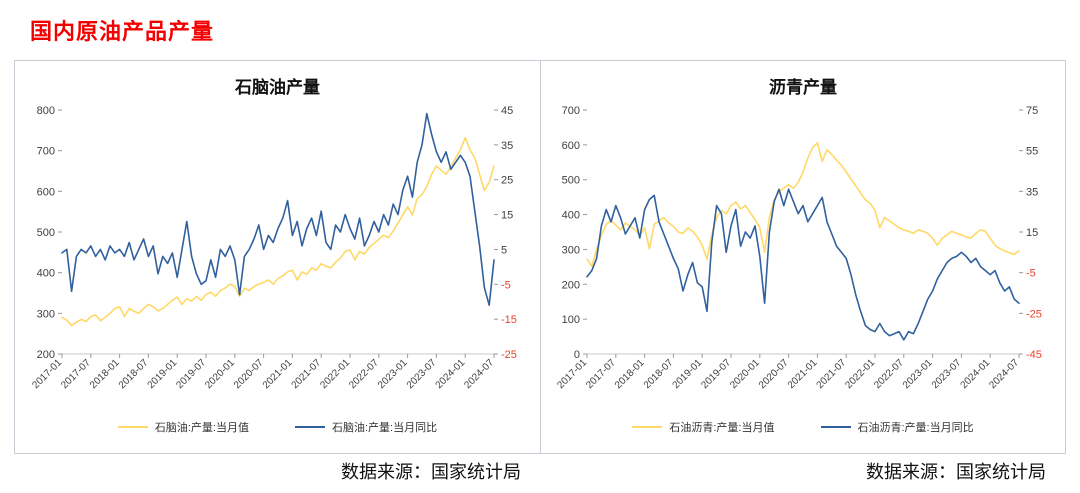 The height and width of the screenshot is (493, 1080). I want to click on legend-item-asphalt-value: 石油沥青:产量:当月值, so click(703, 427).